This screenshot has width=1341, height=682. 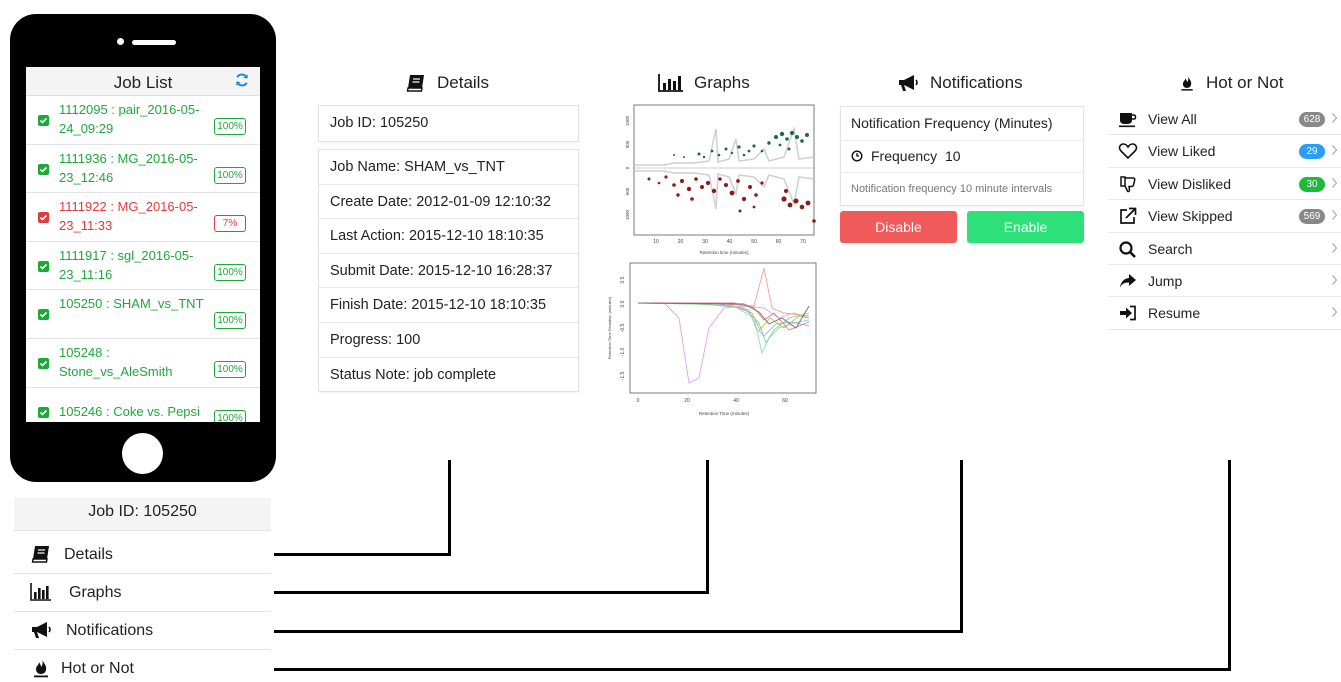 What do you see at coordinates (1174, 313) in the screenshot?
I see `hot-item-label: Resume` at bounding box center [1174, 313].